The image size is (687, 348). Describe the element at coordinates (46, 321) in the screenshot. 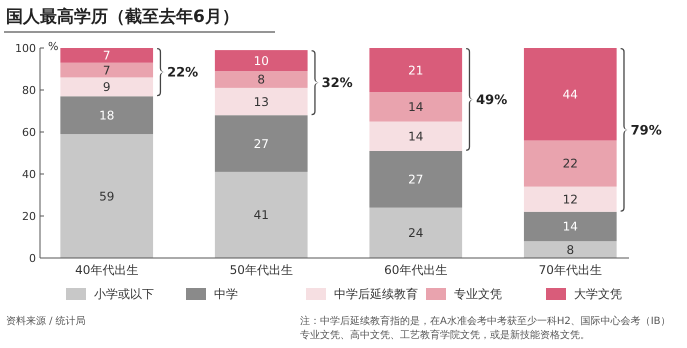

I see `text: 资料来源 / 统计局` at that location.